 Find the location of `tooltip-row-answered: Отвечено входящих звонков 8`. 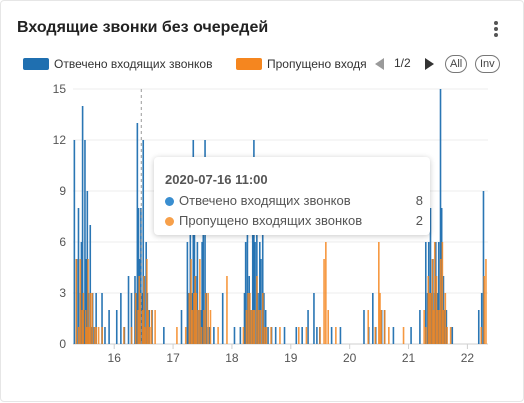

tooltip-row-answered: Отвечено входящих звонков 8 is located at coordinates (294, 201).